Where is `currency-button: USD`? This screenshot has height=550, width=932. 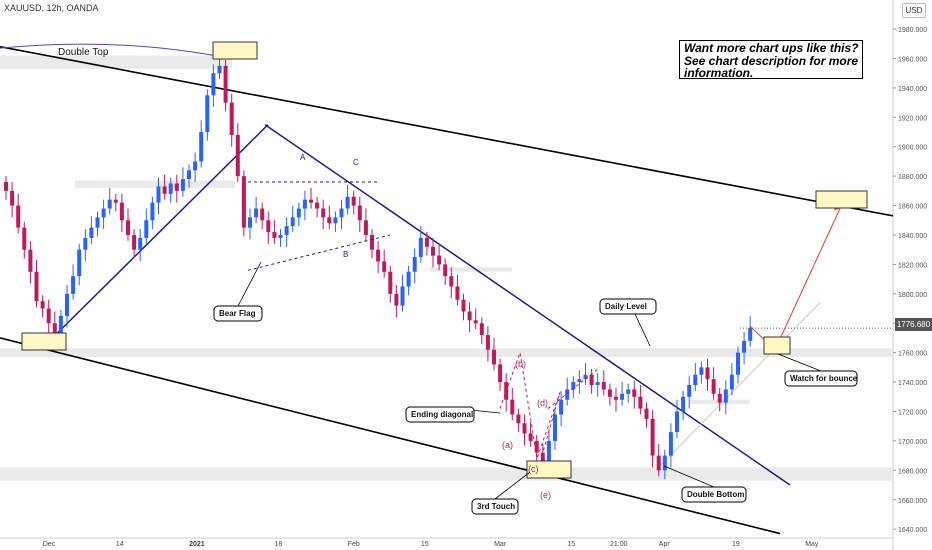 currency-button: USD is located at coordinates (914, 10).